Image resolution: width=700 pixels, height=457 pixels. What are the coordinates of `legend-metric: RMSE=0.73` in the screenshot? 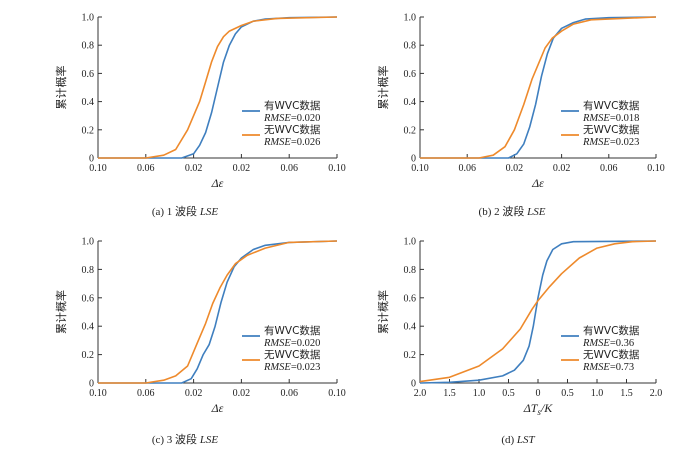 It's located at (608, 367).